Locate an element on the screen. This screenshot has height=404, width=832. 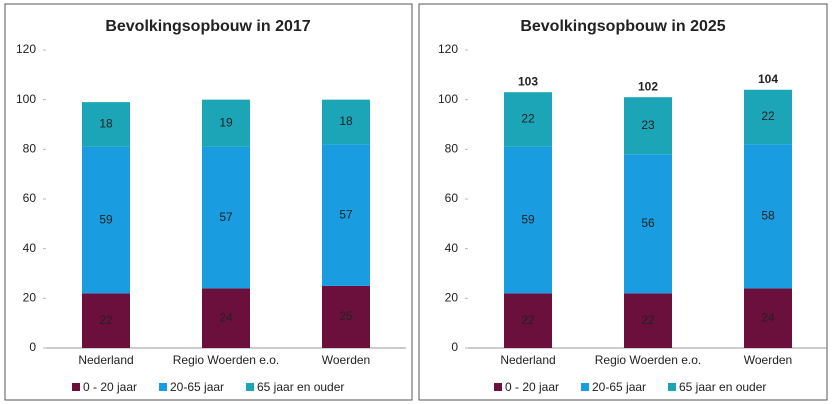
data-label: 19 is located at coordinates (226, 122).